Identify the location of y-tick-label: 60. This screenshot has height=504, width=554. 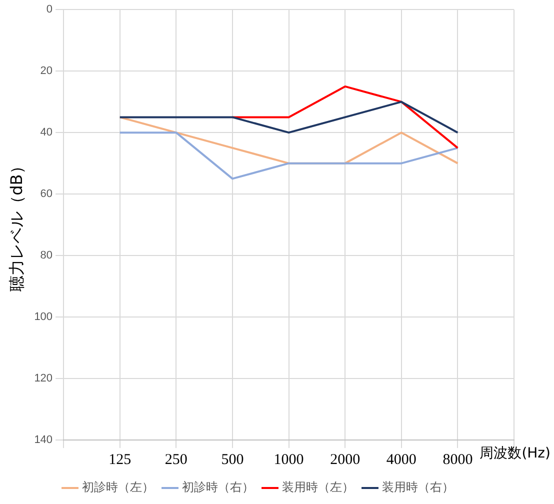
(46, 194).